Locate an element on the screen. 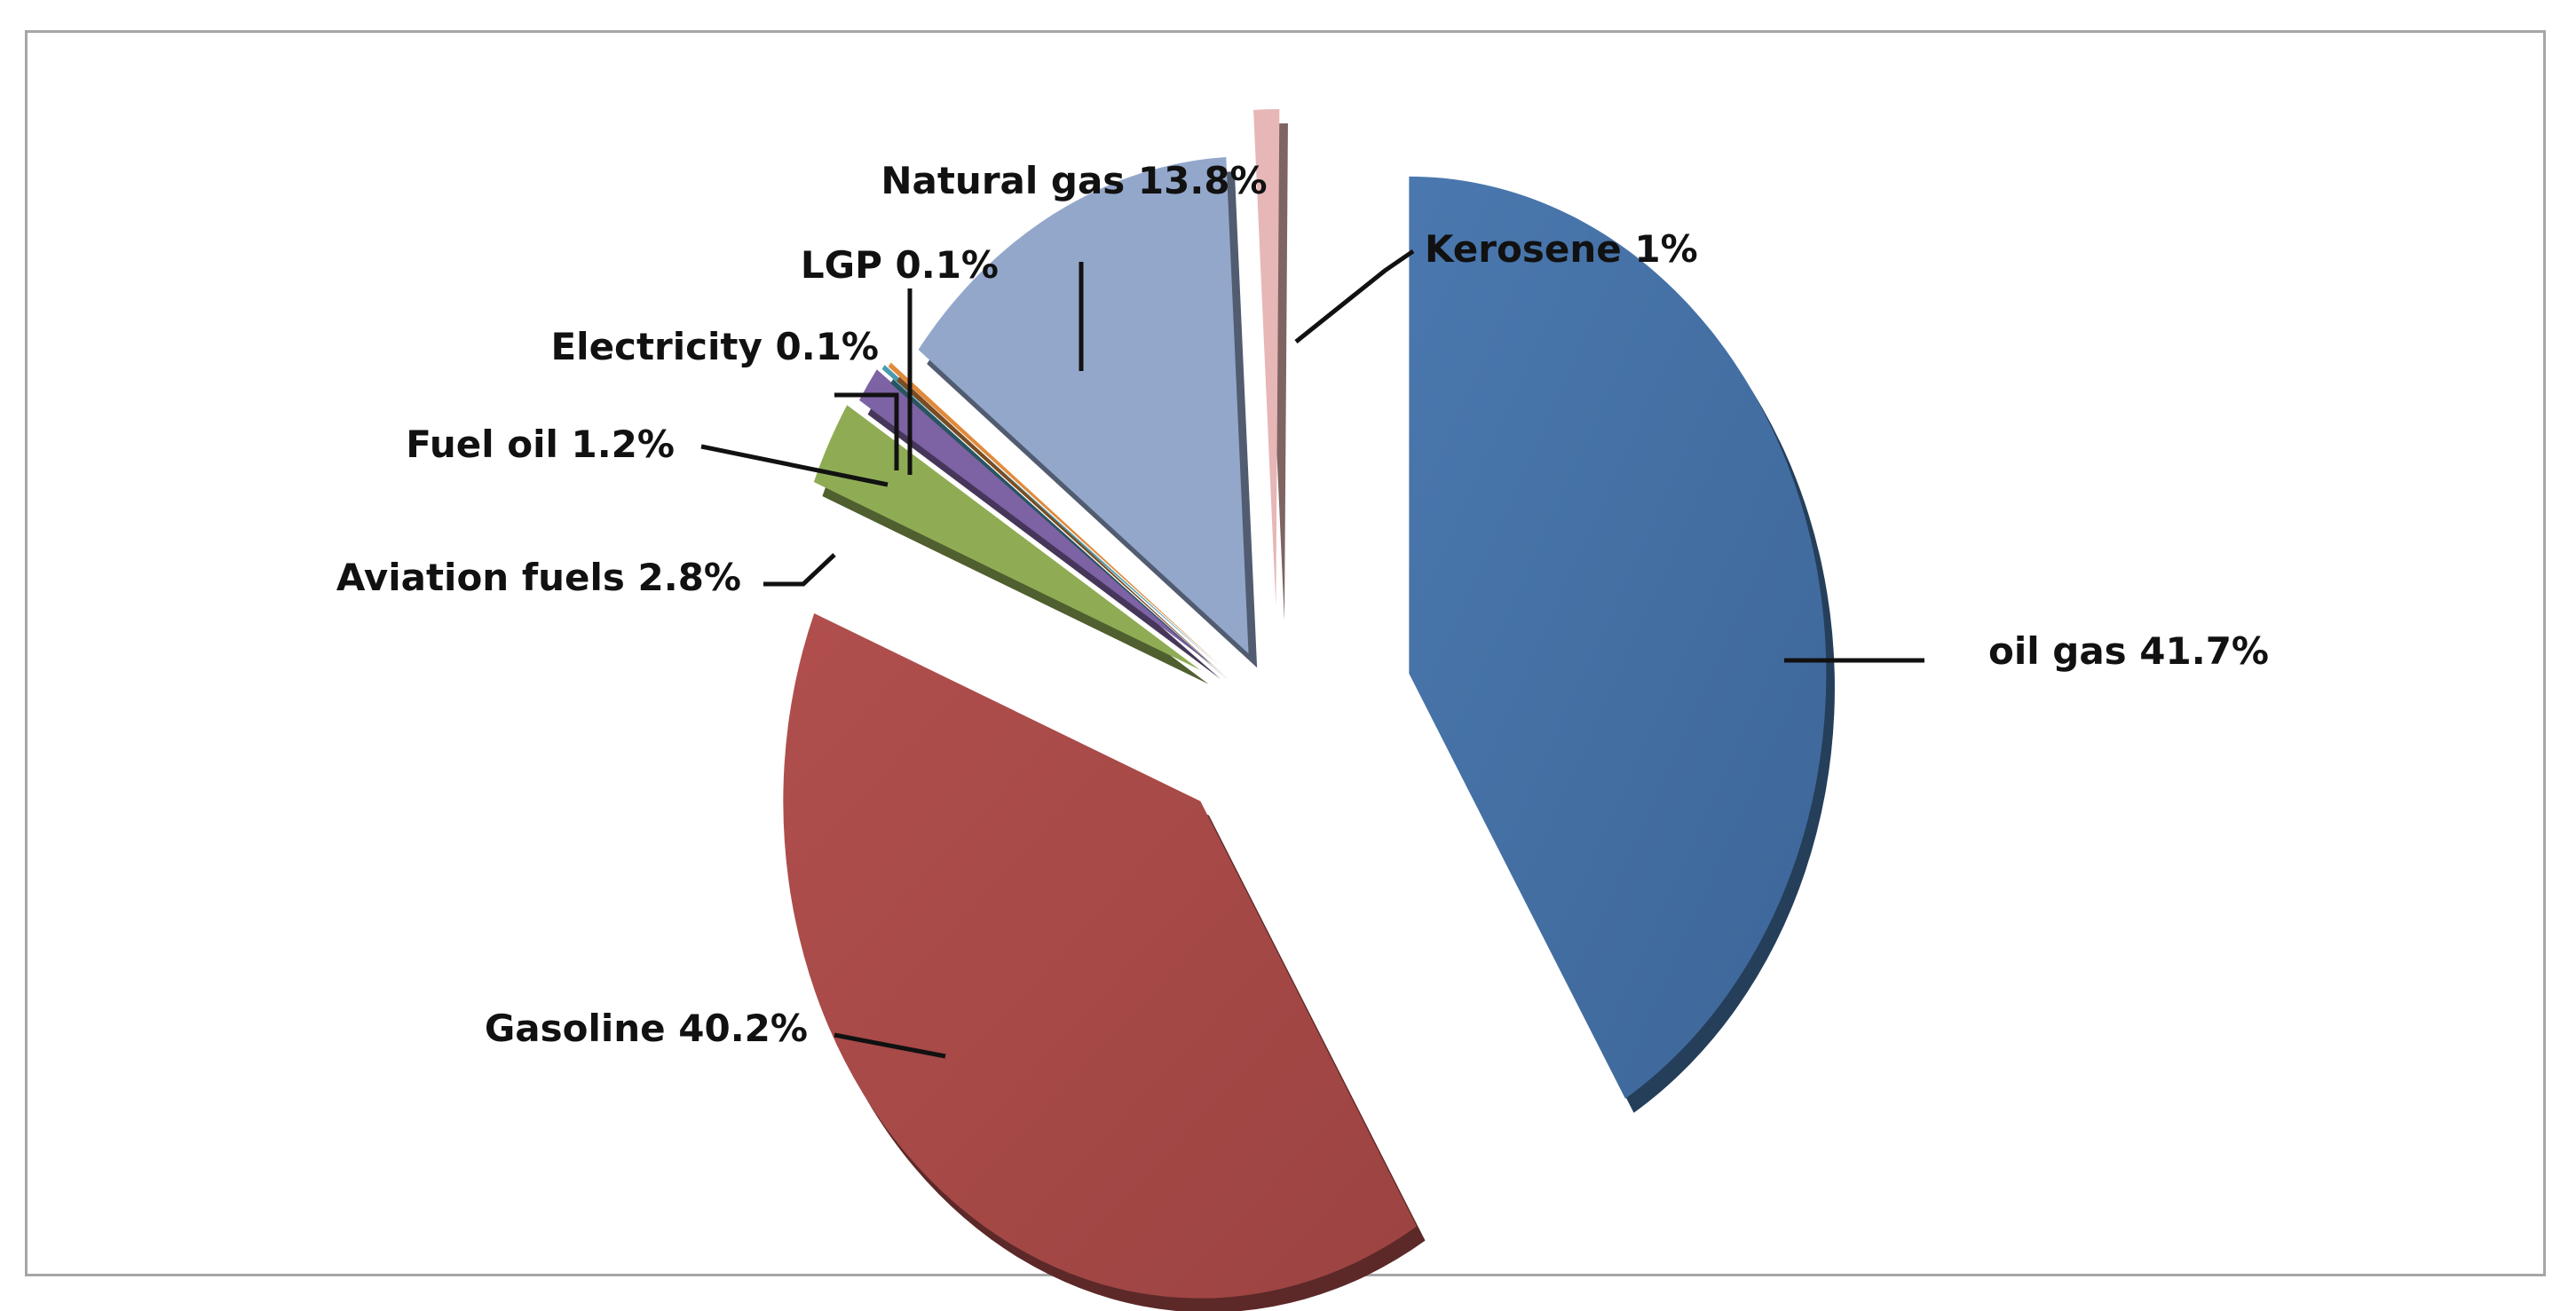  pie-slice-natural-gas is located at coordinates (1083, 405).